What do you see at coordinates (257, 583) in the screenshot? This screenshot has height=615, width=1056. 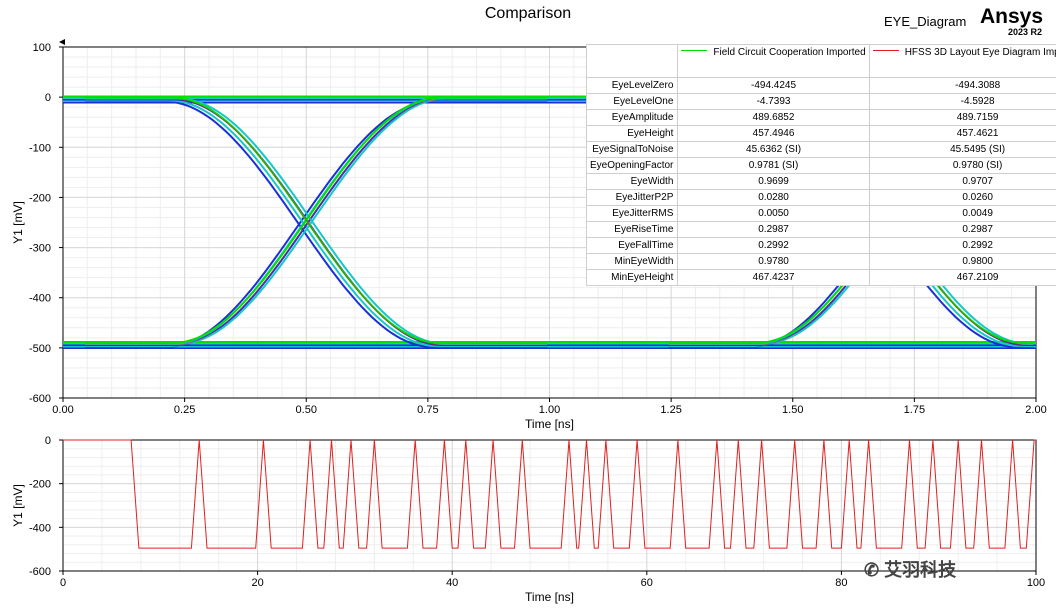 I see `wave-x-tick-label: 20` at bounding box center [257, 583].